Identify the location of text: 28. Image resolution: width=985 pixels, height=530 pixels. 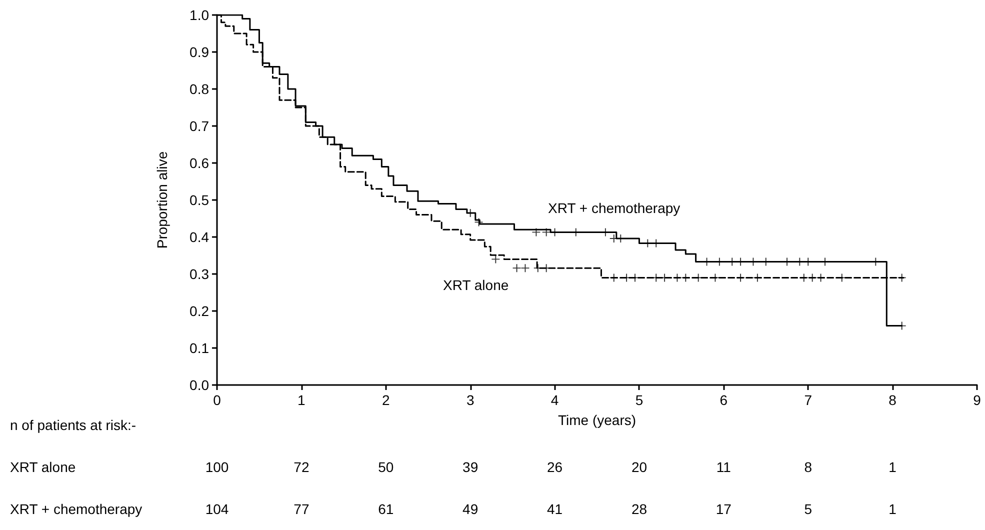
(639, 509).